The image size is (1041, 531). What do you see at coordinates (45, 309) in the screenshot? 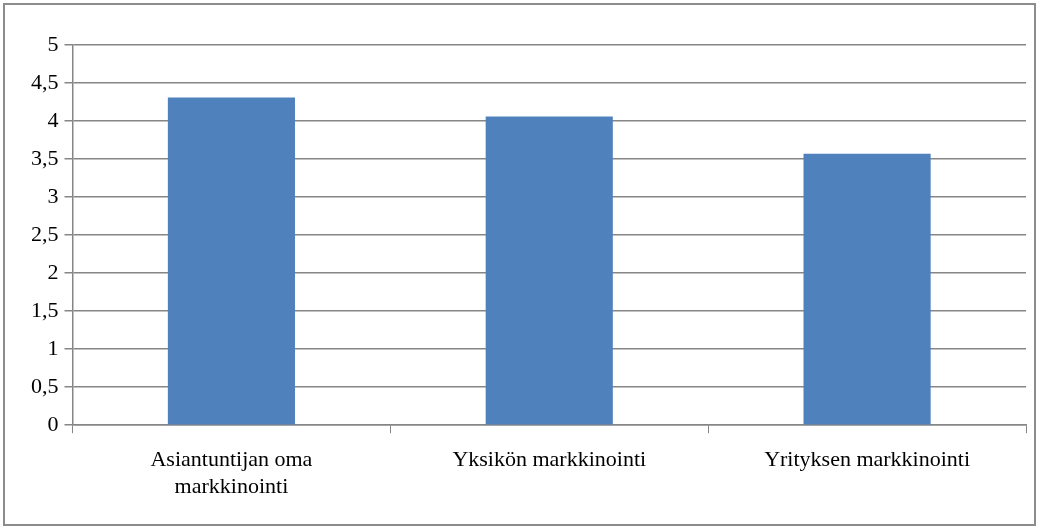
I see `y-tick-label: 1,5` at bounding box center [45, 309].